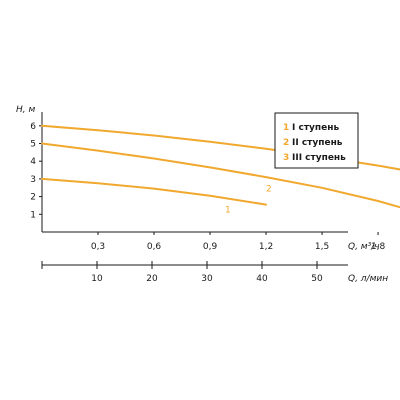 This screenshot has width=400, height=400. I want to click on x2-ticks: 10 20 30 40 50, so click(207, 272).